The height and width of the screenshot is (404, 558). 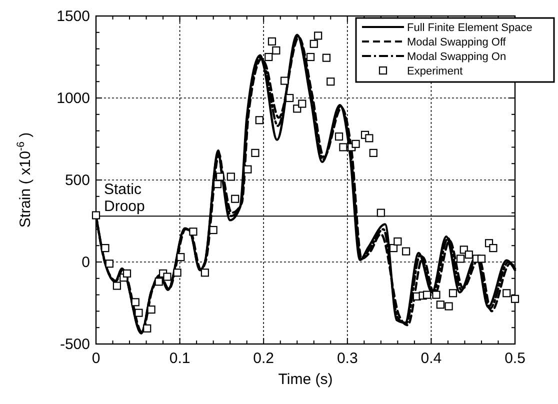 What do you see at coordinates (347, 358) in the screenshot?
I see `x-tick-label: 0.3` at bounding box center [347, 358].